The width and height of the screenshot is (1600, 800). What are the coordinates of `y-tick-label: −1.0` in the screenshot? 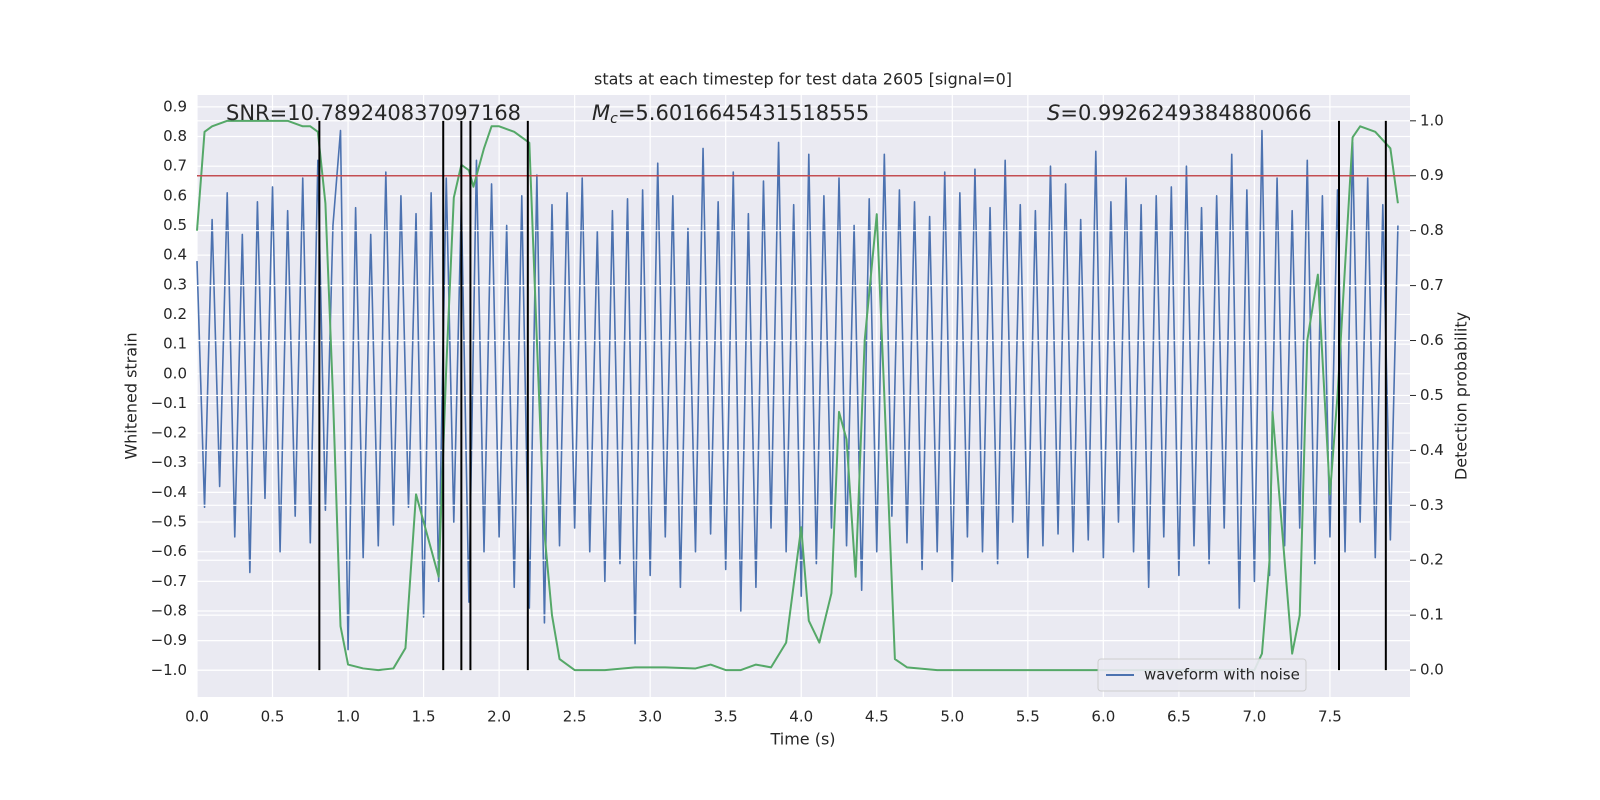 It's located at (169, 670).